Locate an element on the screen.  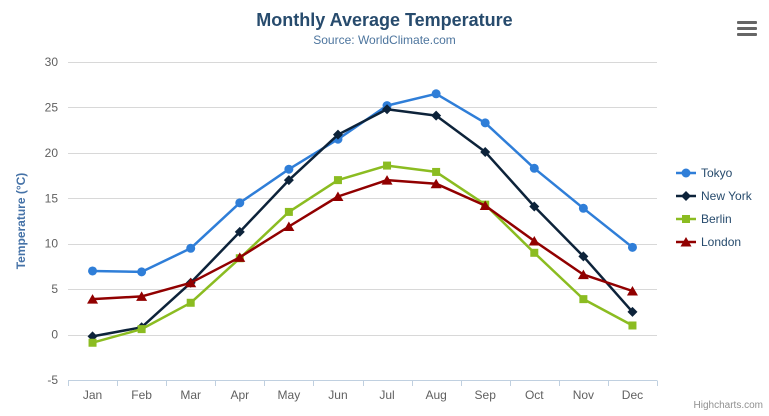
legend-symbol-berlin is located at coordinates (686, 218).